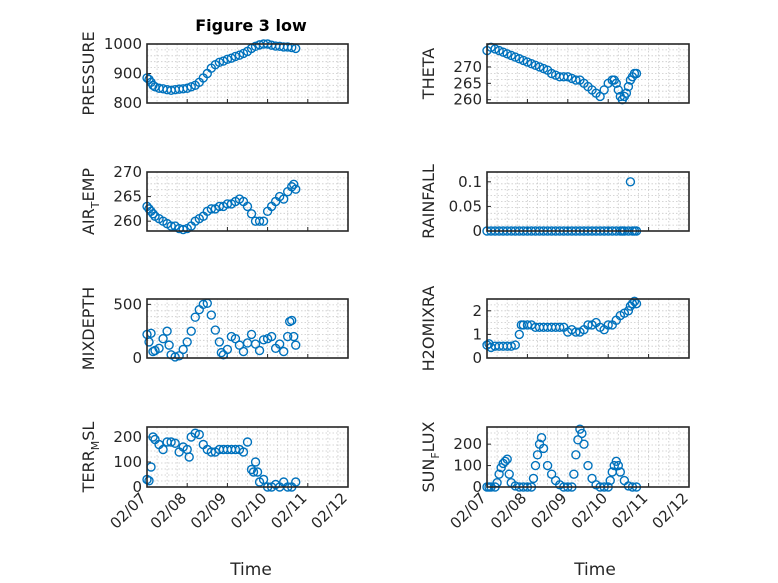 This screenshot has height=583, width=778. What do you see at coordinates (250, 570) in the screenshot?
I see `x-axis-label-left: Time` at bounding box center [250, 570].